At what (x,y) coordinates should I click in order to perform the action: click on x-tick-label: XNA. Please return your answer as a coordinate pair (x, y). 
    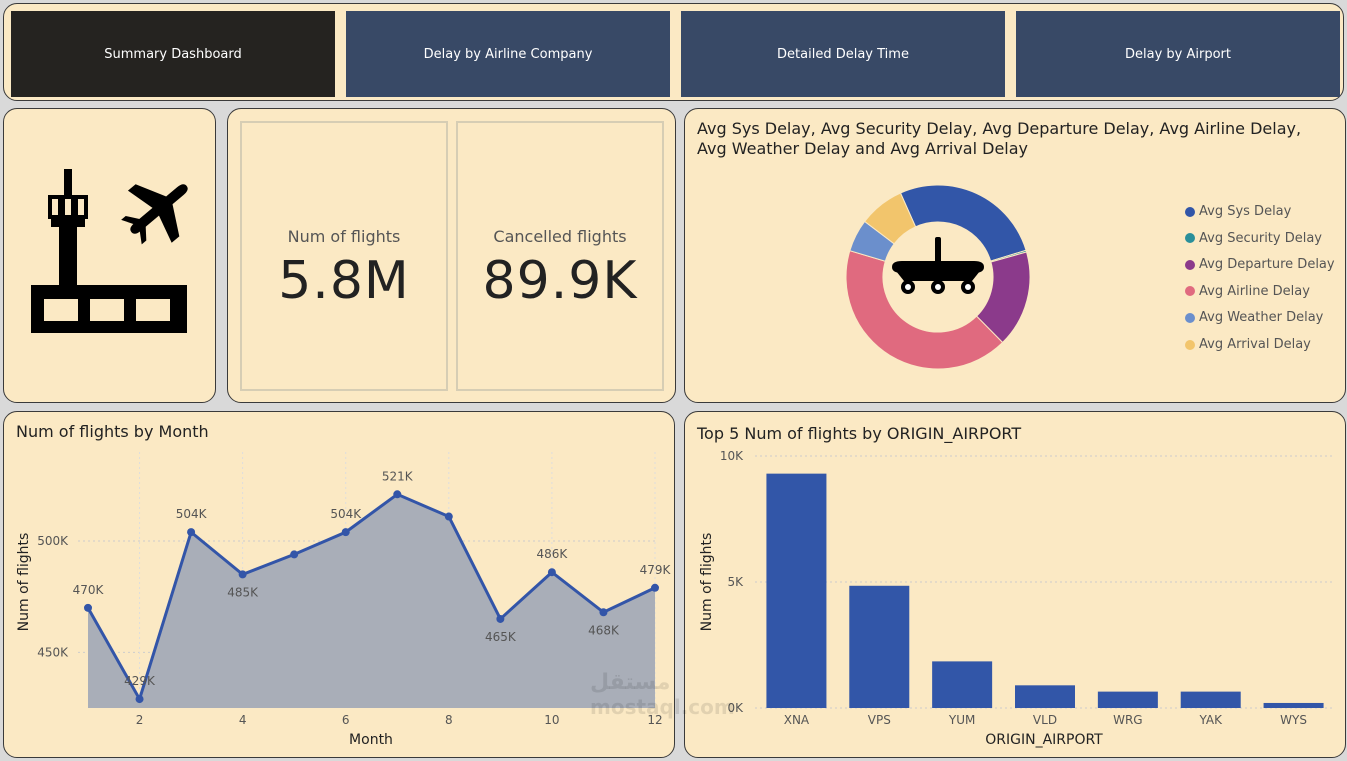
    Looking at the image, I should click on (797, 720).